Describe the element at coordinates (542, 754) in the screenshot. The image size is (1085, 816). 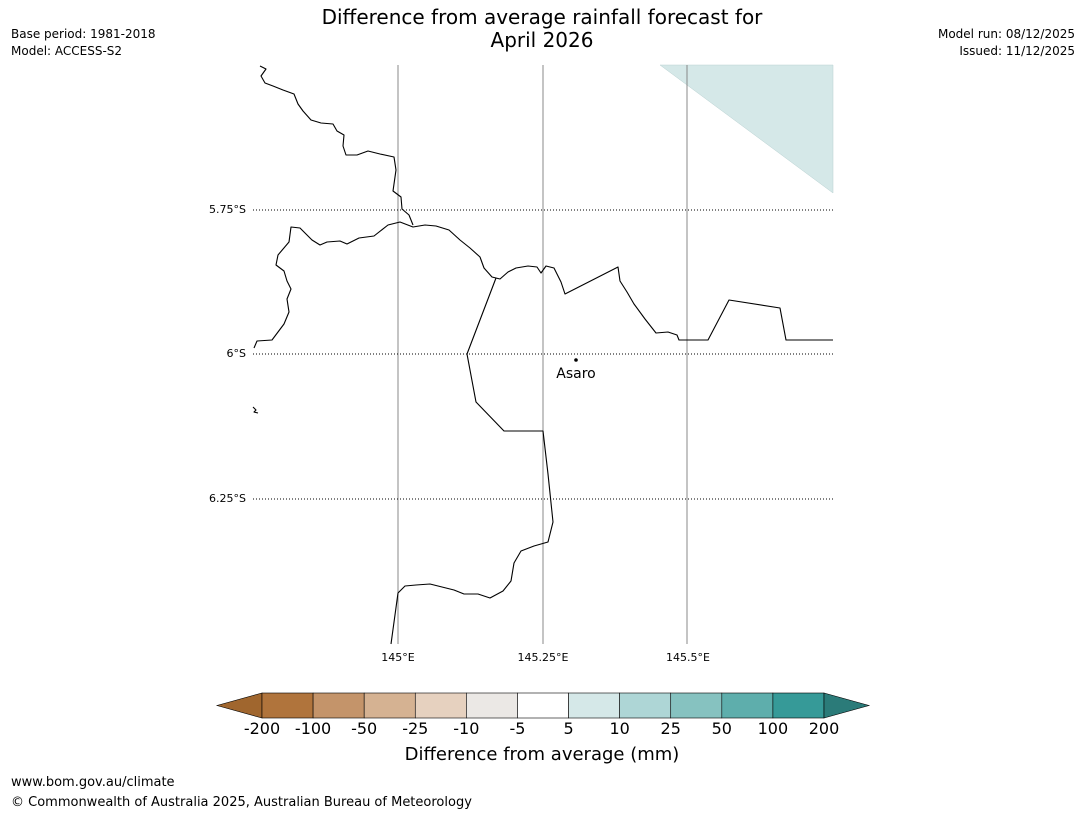
I see `colorbar-title: Difference from average (mm)` at that location.